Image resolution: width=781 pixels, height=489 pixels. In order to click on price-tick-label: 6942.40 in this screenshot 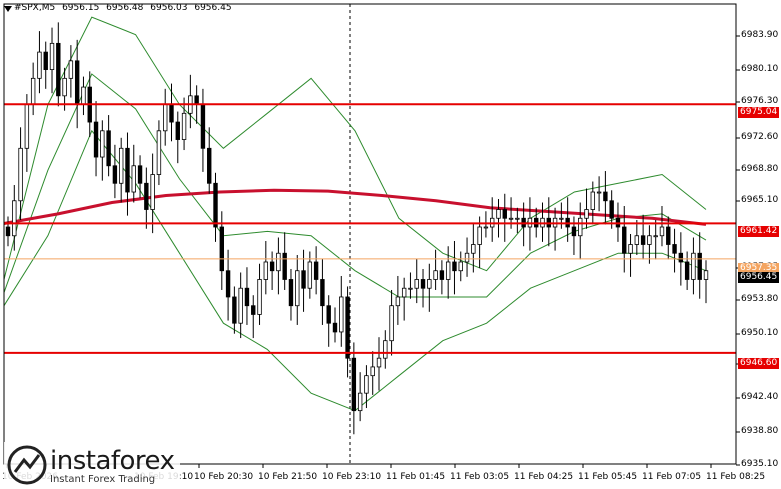, I will do `click(760, 397)`.